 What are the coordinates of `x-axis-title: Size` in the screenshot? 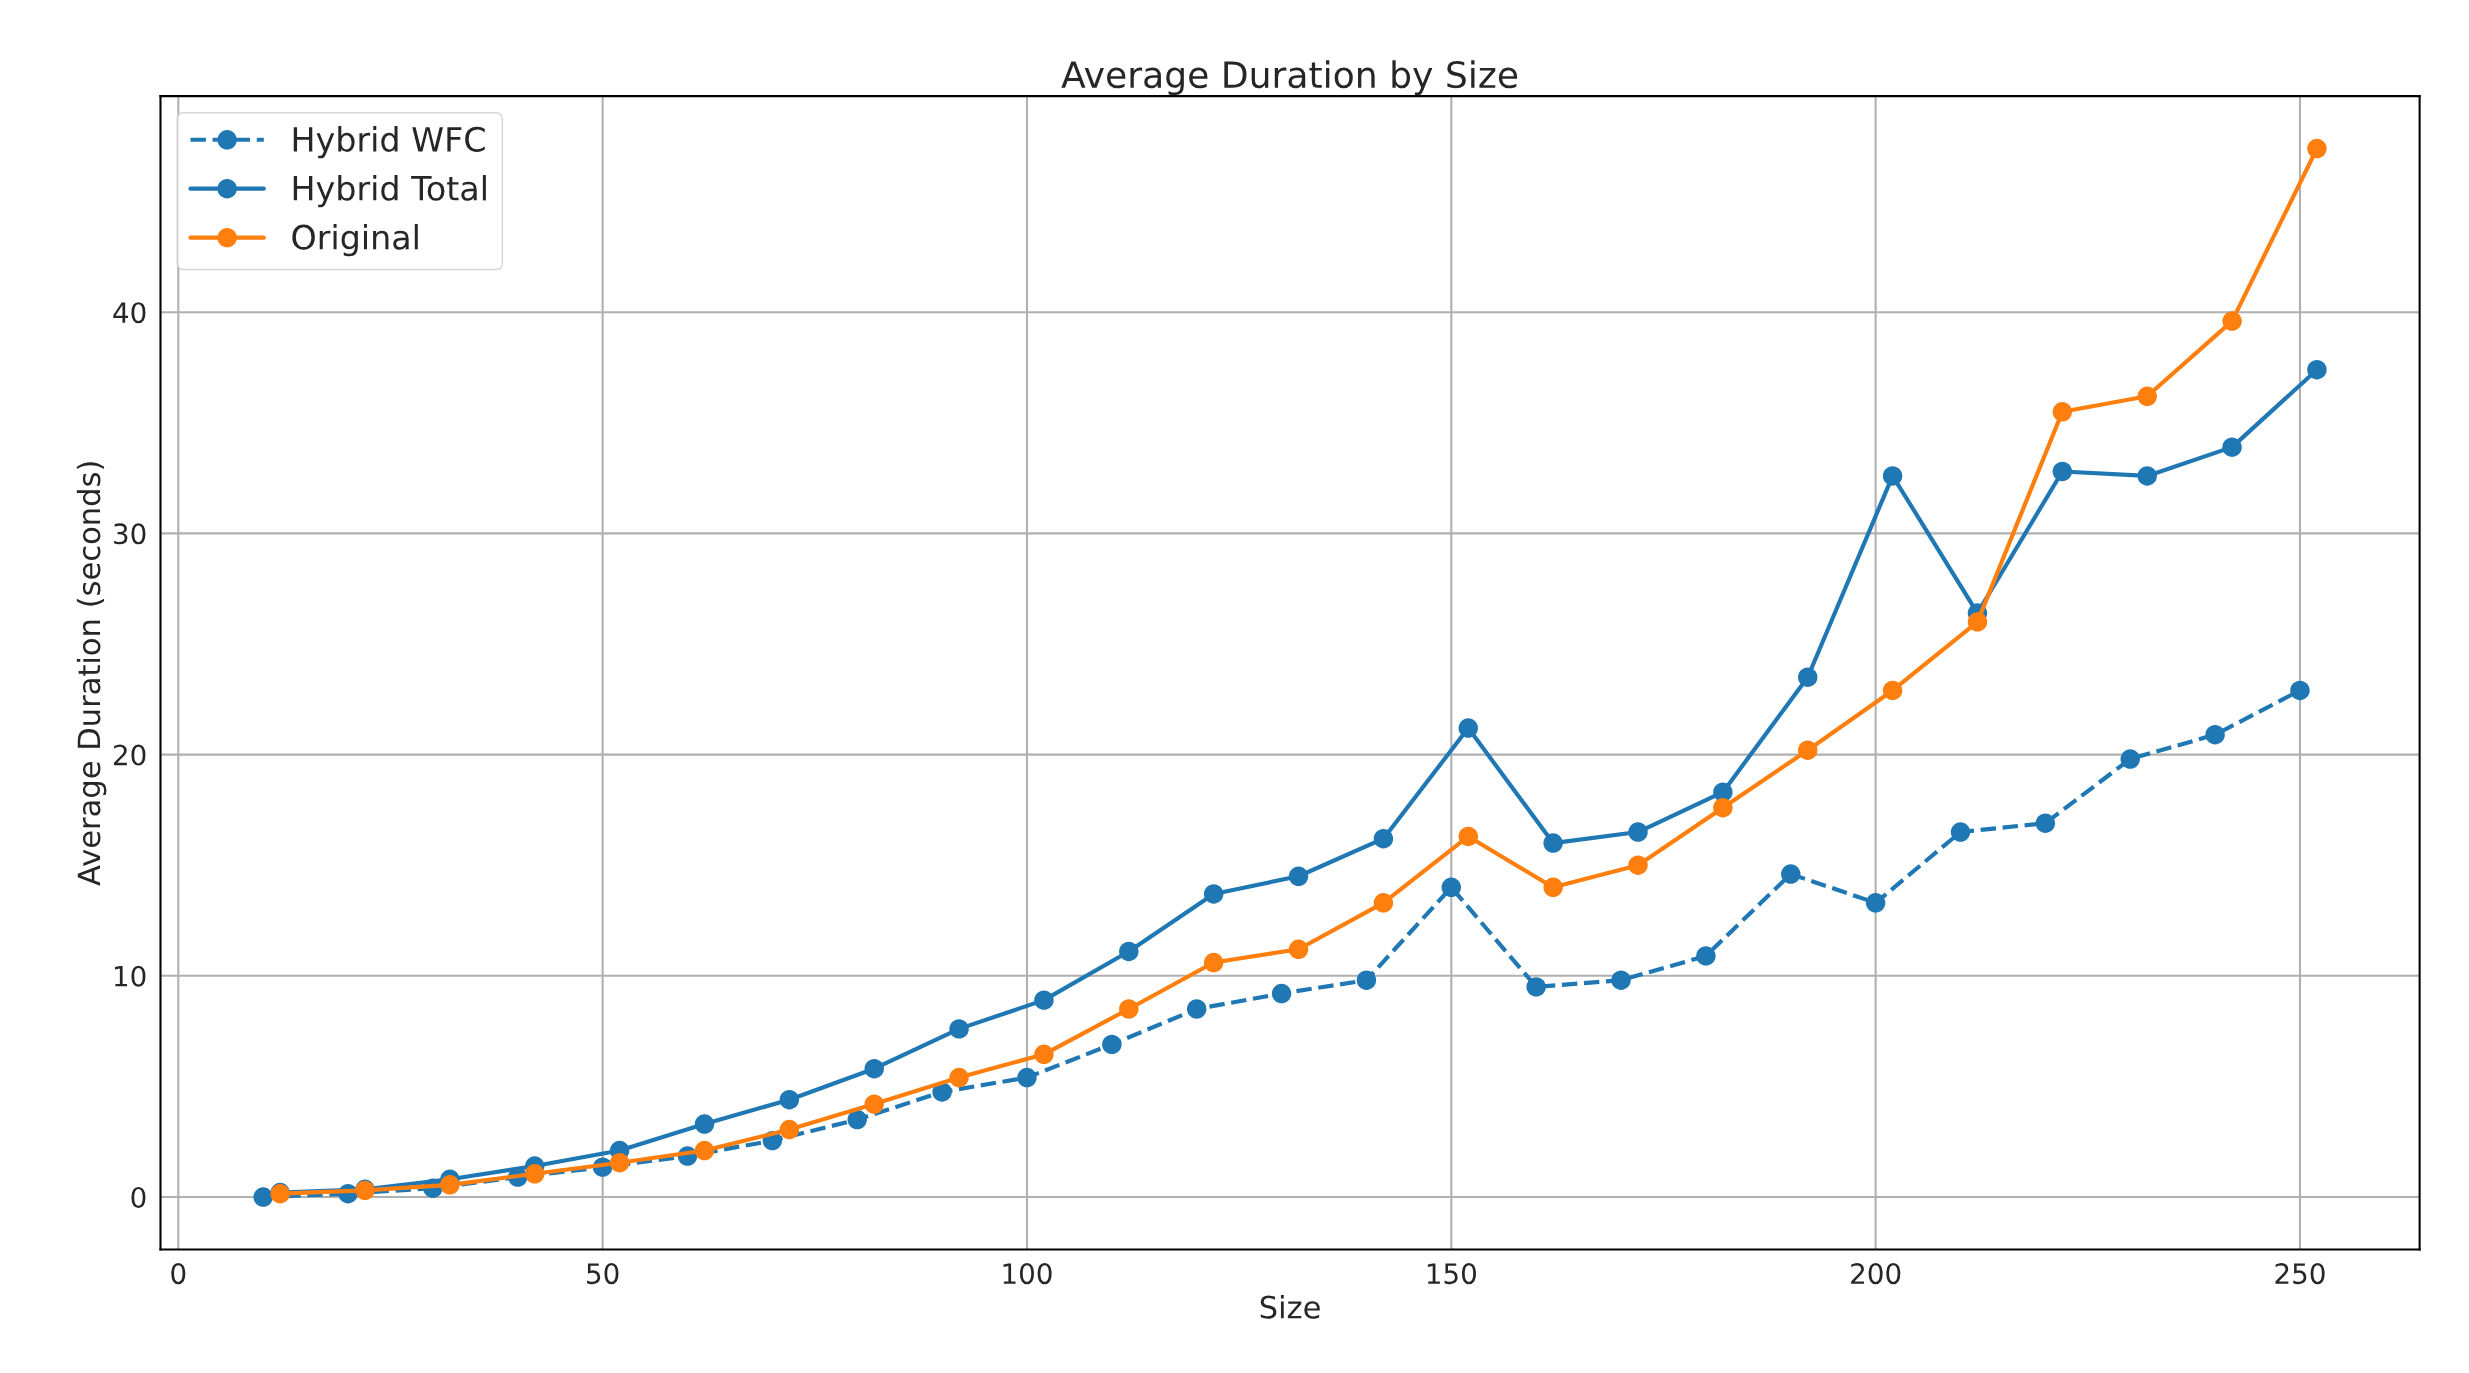 It's located at (1290, 1307).